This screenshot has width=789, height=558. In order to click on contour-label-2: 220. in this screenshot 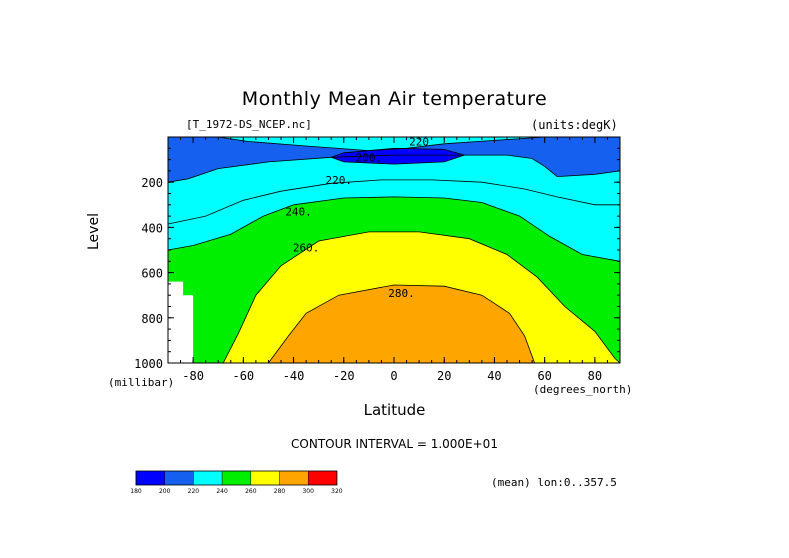, I will do `click(339, 180)`.